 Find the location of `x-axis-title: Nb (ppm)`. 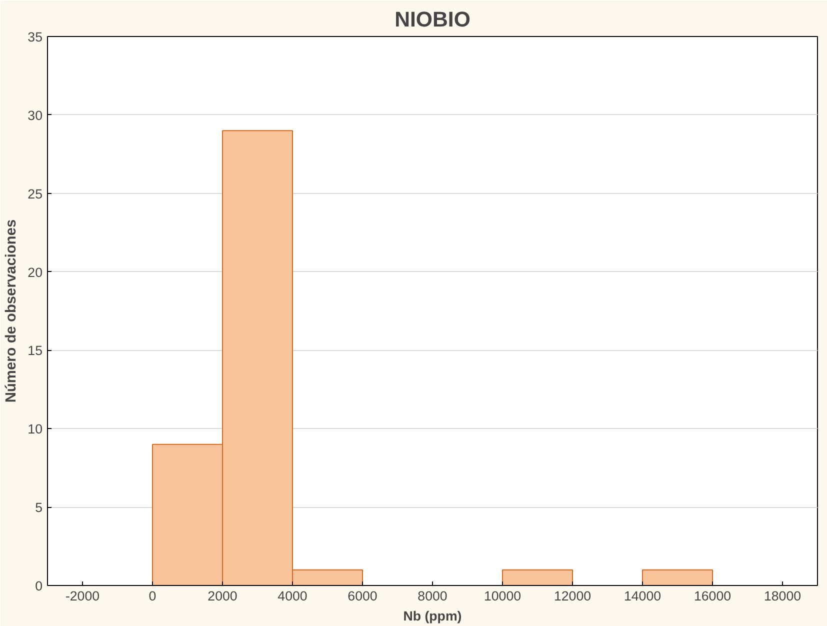

x-axis-title: Nb (ppm) is located at coordinates (432, 616).